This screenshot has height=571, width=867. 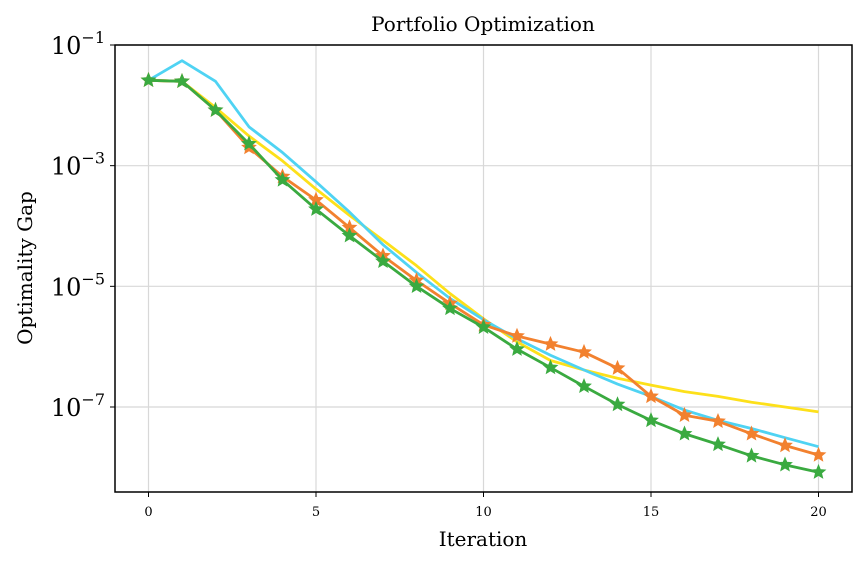 I want to click on x-tick-label: 10, so click(x=483, y=512).